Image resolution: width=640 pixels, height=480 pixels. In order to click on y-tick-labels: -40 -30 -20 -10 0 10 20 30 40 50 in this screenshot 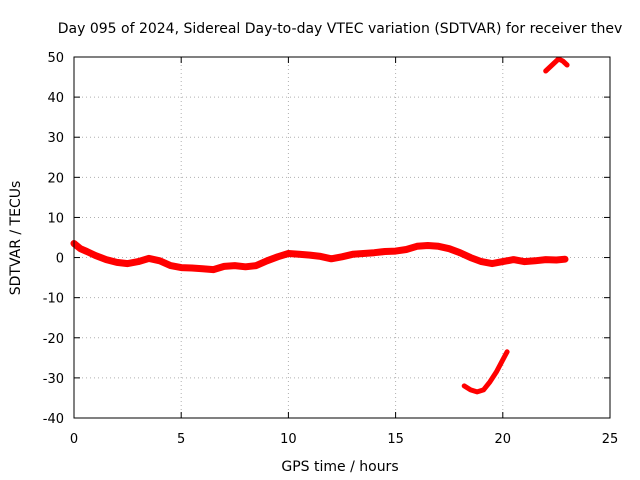, I will do `click(53, 239)`.